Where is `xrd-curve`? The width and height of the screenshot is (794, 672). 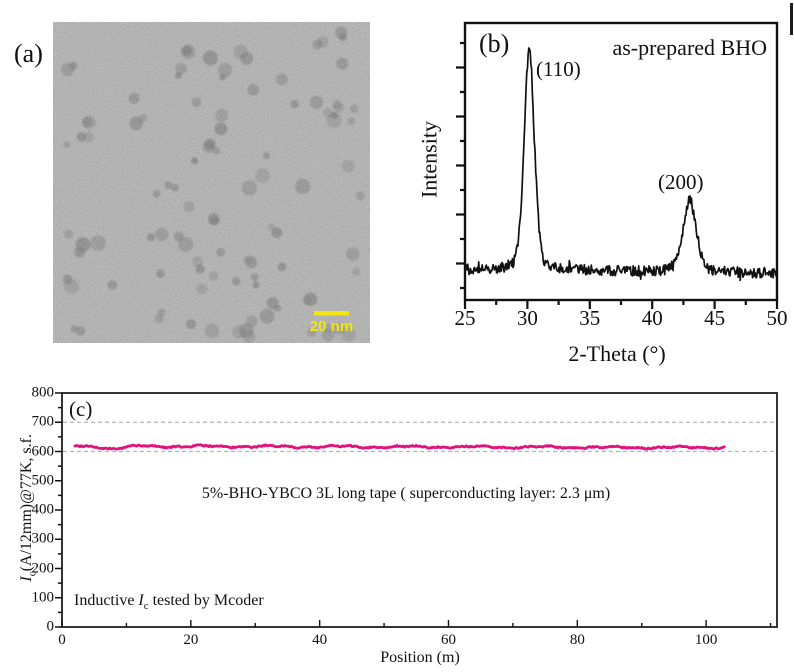
xrd-curve is located at coordinates (621, 164).